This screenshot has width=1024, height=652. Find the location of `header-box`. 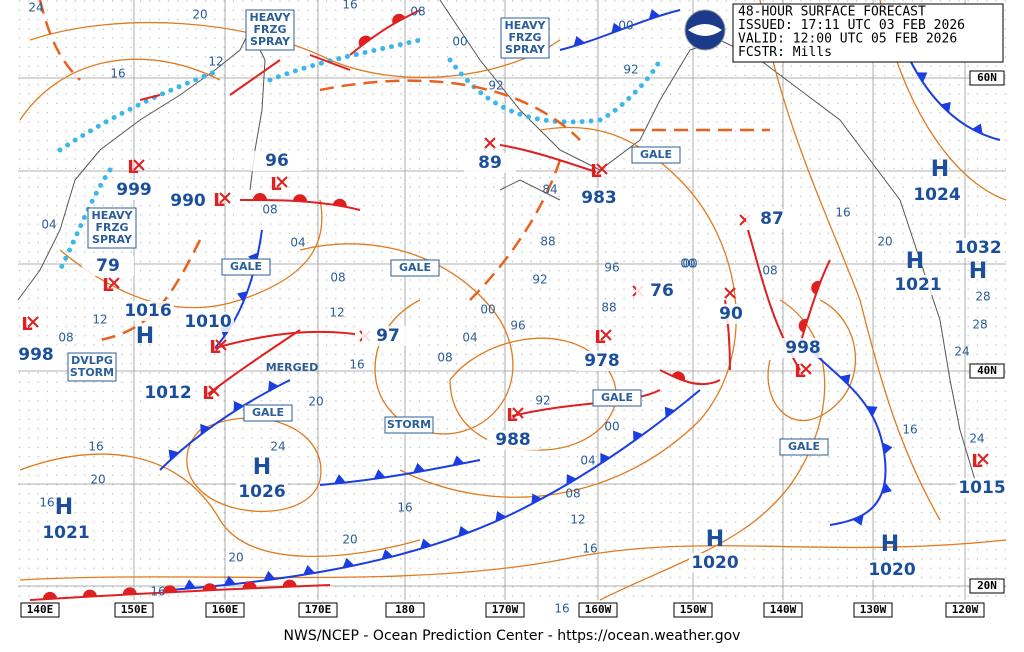

header-box is located at coordinates (868, 33).